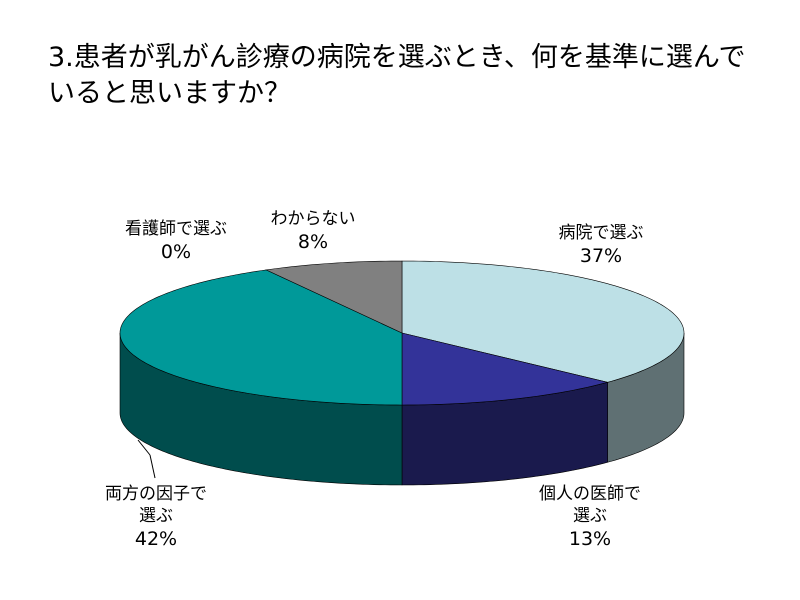 Image resolution: width=800 pixels, height=600 pixels. Describe the element at coordinates (601, 256) in the screenshot. I see `value-label: 37%` at that location.